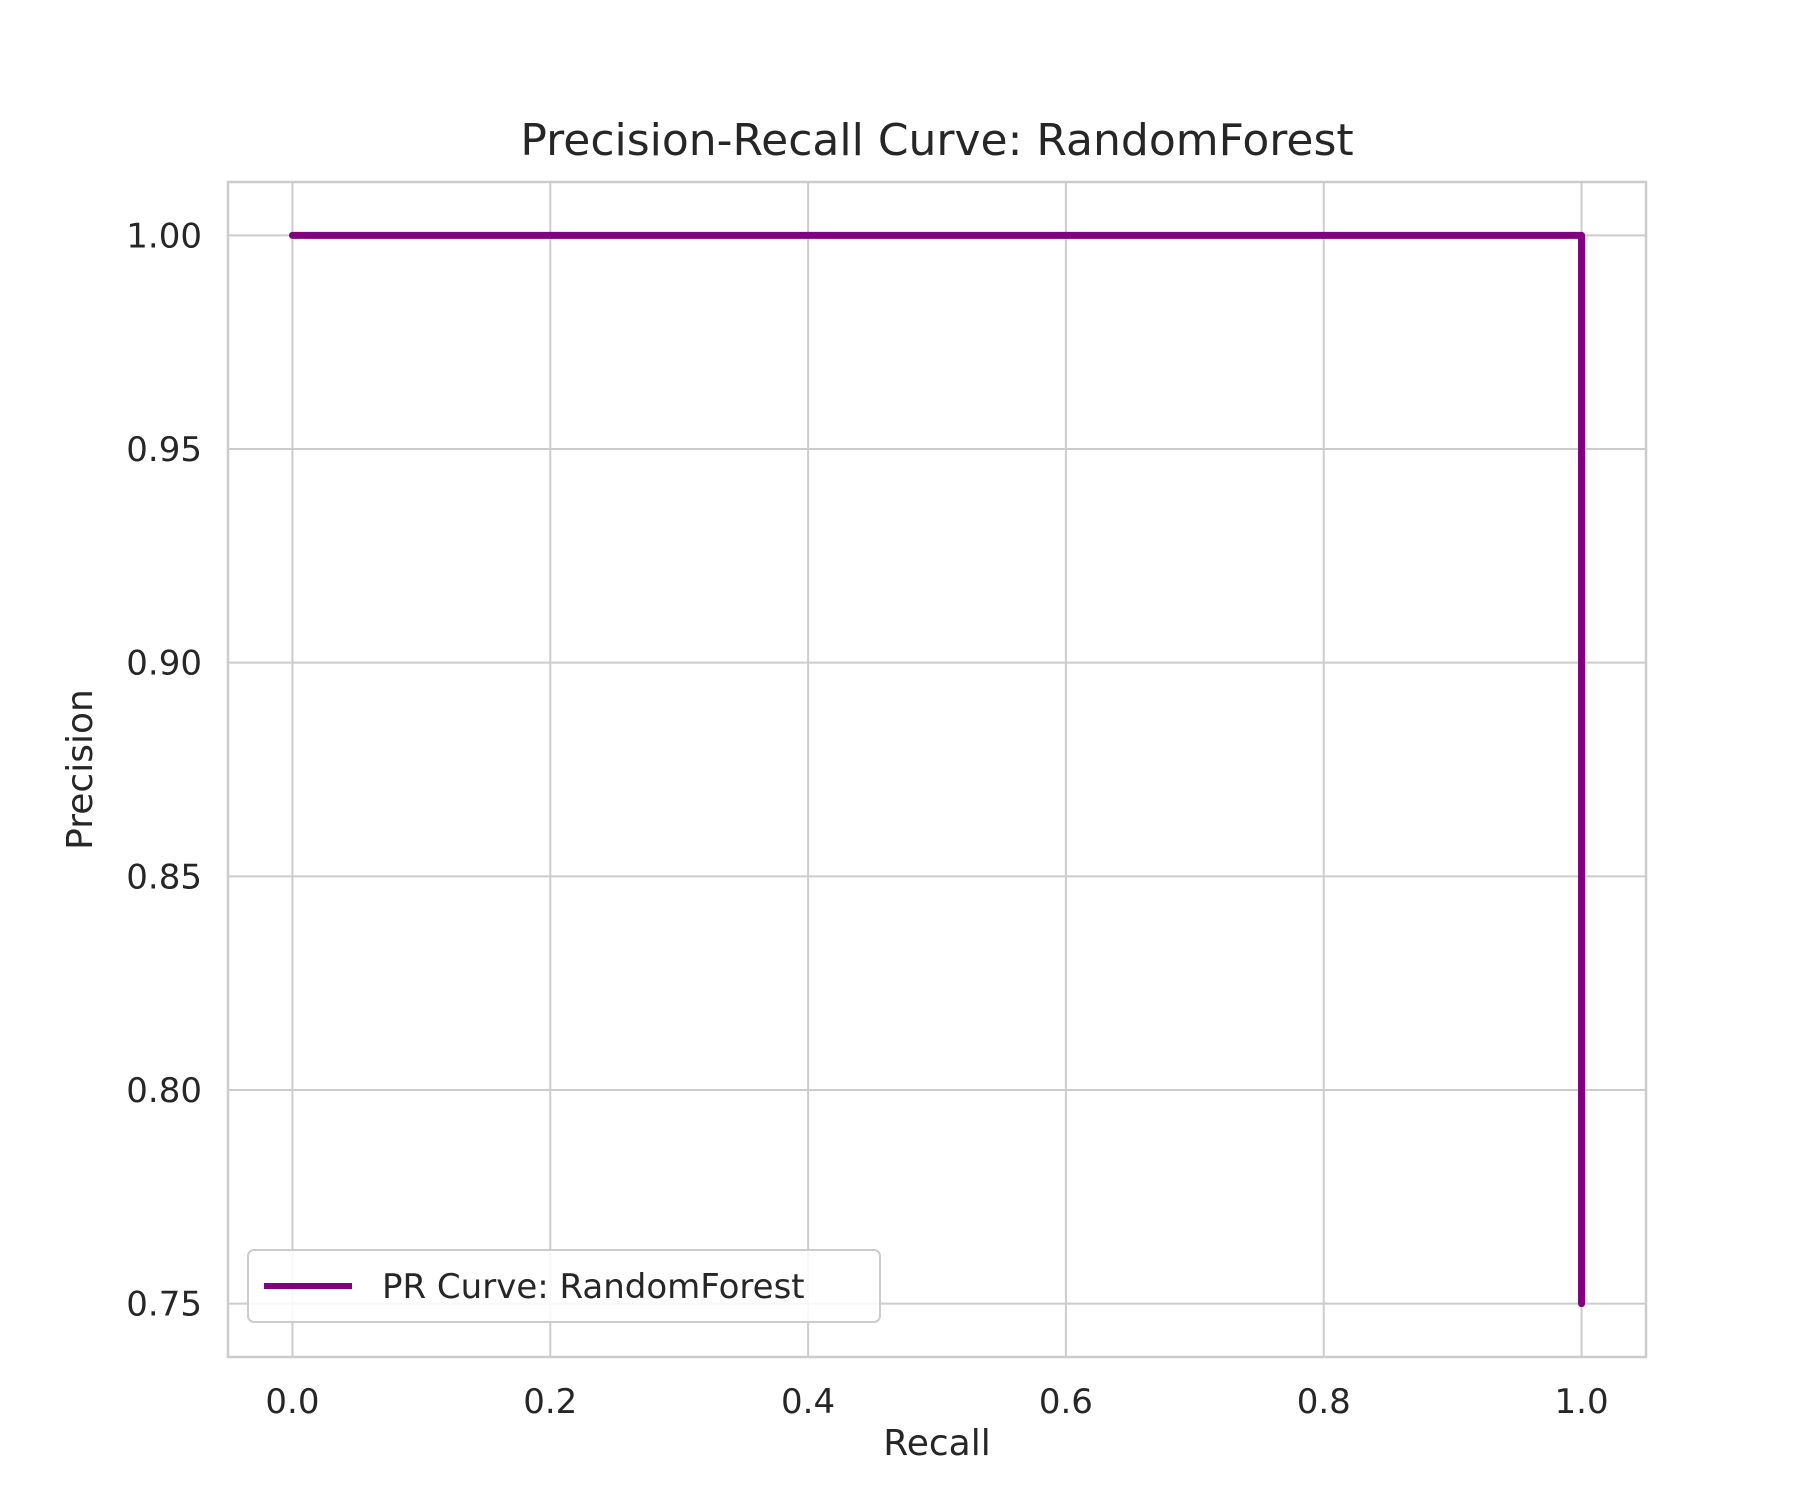  I want to click on x-tick-label: 0.2, so click(550, 1402).